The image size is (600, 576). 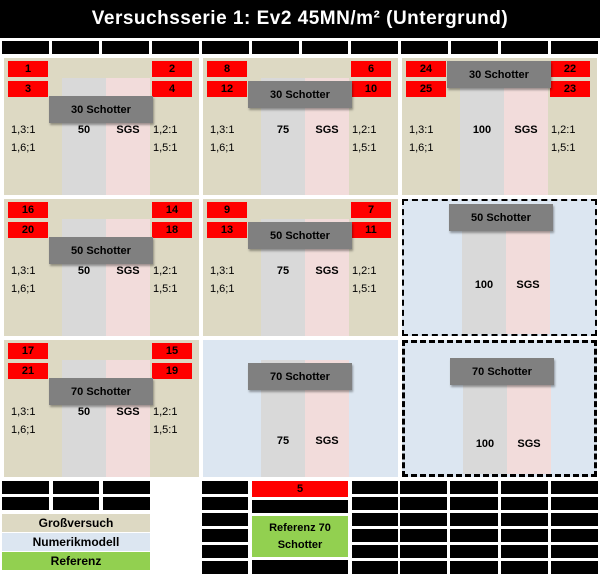 What do you see at coordinates (172, 230) in the screenshot?
I see `test-number-cell: 18` at bounding box center [172, 230].